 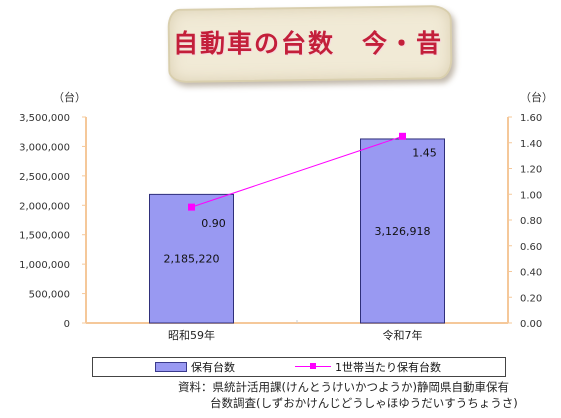 I want to click on legend-bar-swatch, so click(x=171, y=367).